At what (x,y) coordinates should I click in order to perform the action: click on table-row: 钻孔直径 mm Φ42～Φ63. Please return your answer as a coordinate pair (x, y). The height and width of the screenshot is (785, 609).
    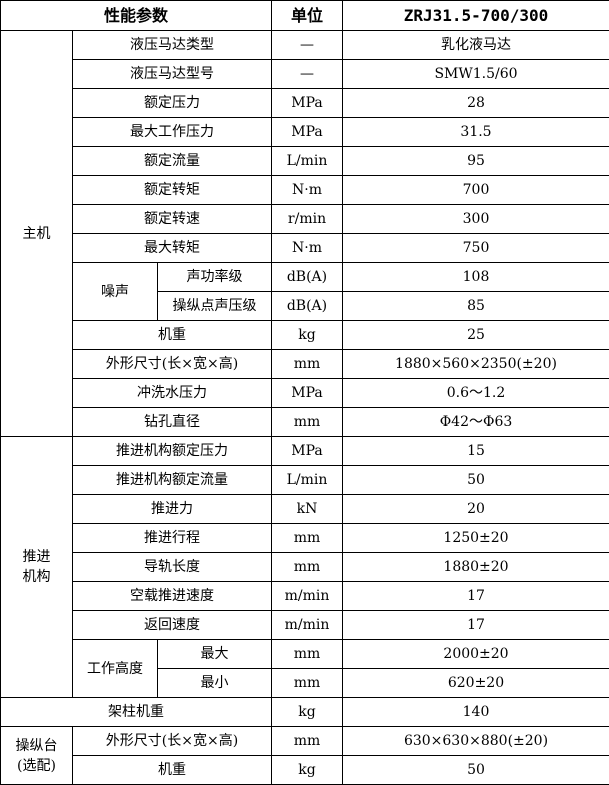
    Looking at the image, I should click on (305, 422).